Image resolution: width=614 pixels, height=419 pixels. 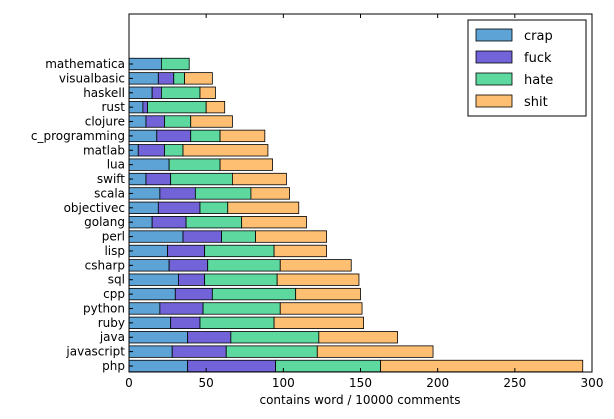 What do you see at coordinates (328, 366) in the screenshot?
I see `bar-php-hate` at bounding box center [328, 366].